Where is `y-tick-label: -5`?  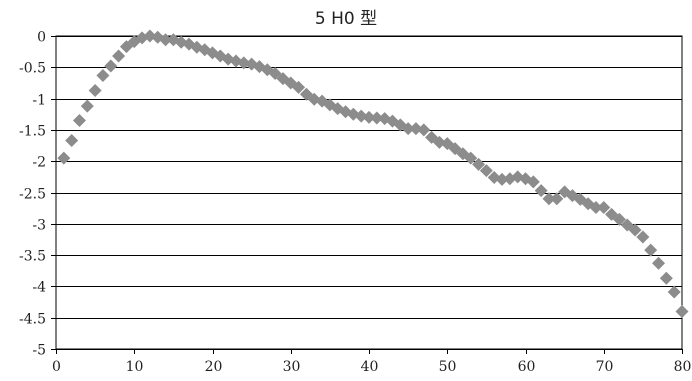
y-tick-label: -5 is located at coordinates (39, 351).